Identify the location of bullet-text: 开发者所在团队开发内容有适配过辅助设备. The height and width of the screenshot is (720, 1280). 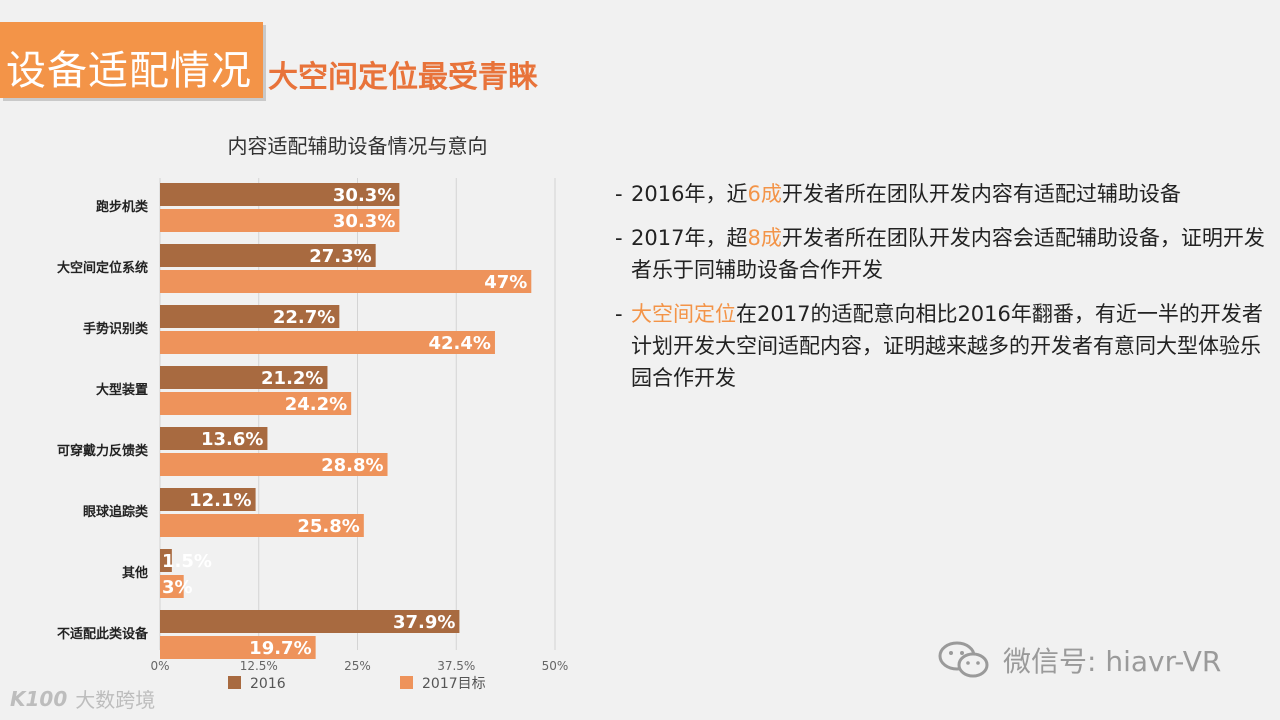
(981, 194).